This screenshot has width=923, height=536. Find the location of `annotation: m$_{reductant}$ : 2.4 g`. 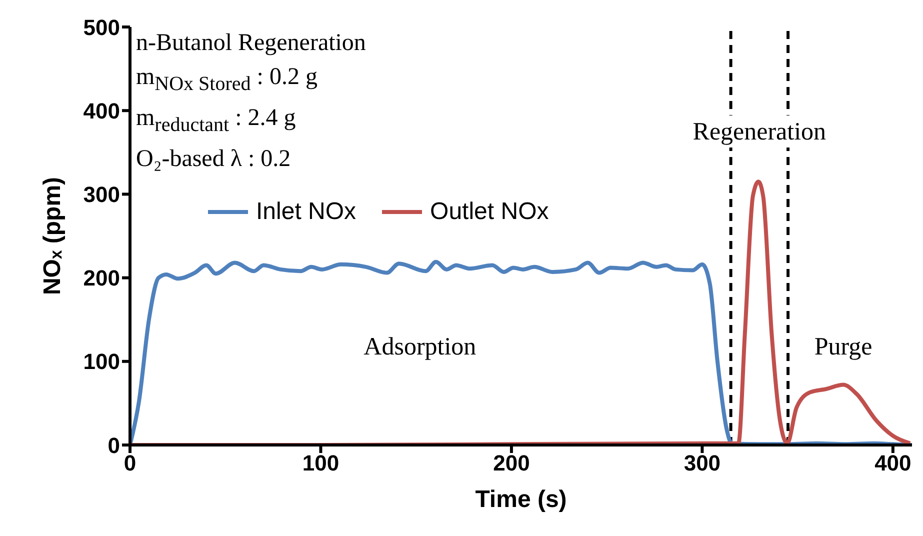

annotation: m$_{reductant}$ : 2.4 g is located at coordinates (216, 121).